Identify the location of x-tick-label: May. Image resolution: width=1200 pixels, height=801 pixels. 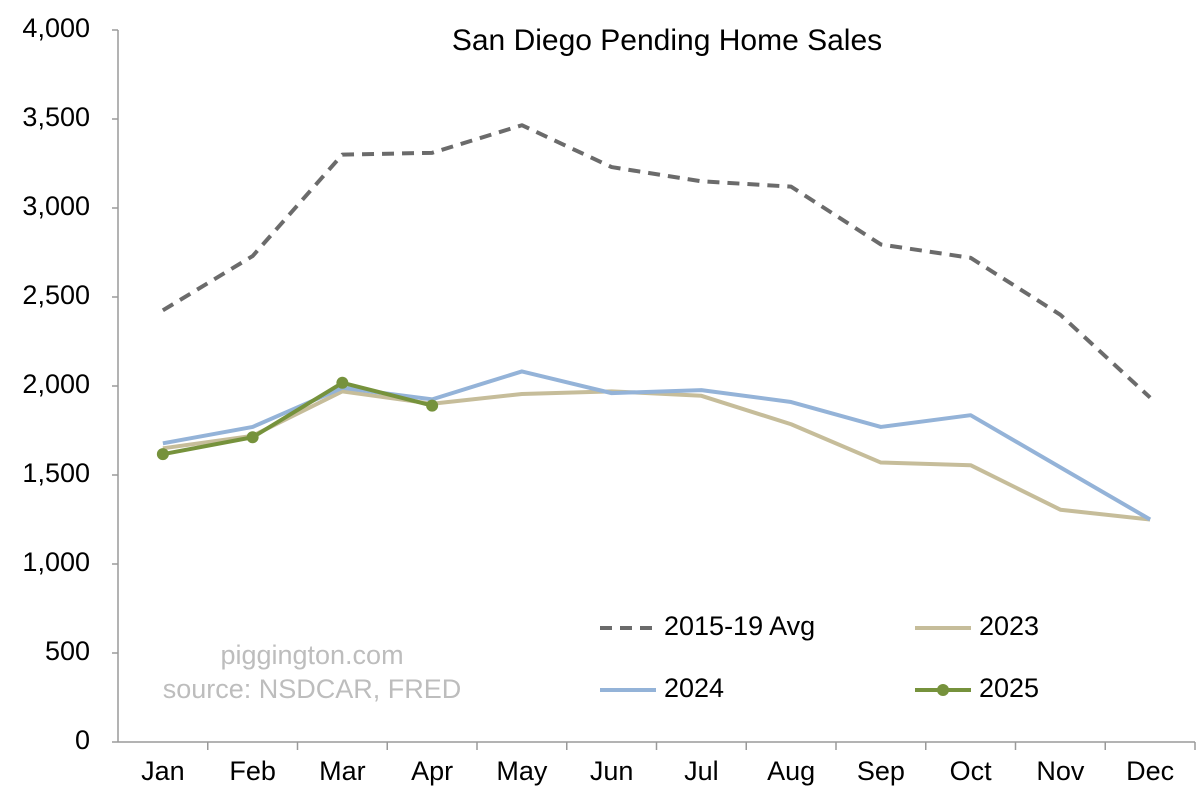
(522, 771).